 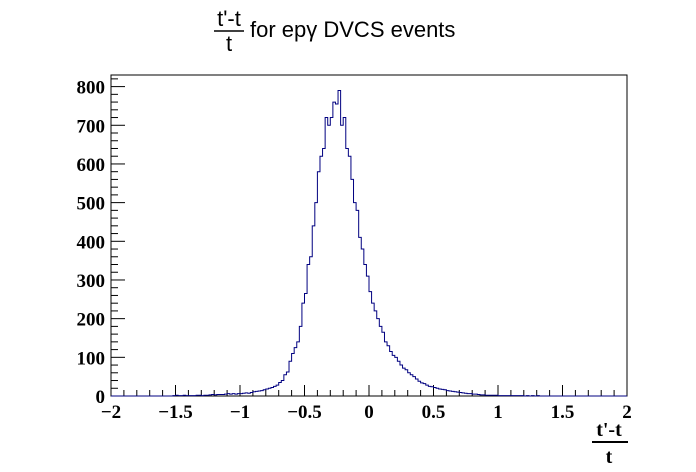 What do you see at coordinates (91, 204) in the screenshot?
I see `y-tick-label: 500` at bounding box center [91, 204].